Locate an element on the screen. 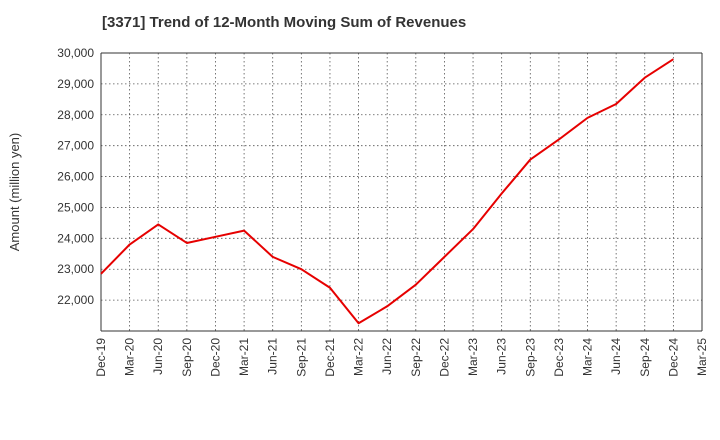  x-tick-label: Jun-21 is located at coordinates (273, 356).